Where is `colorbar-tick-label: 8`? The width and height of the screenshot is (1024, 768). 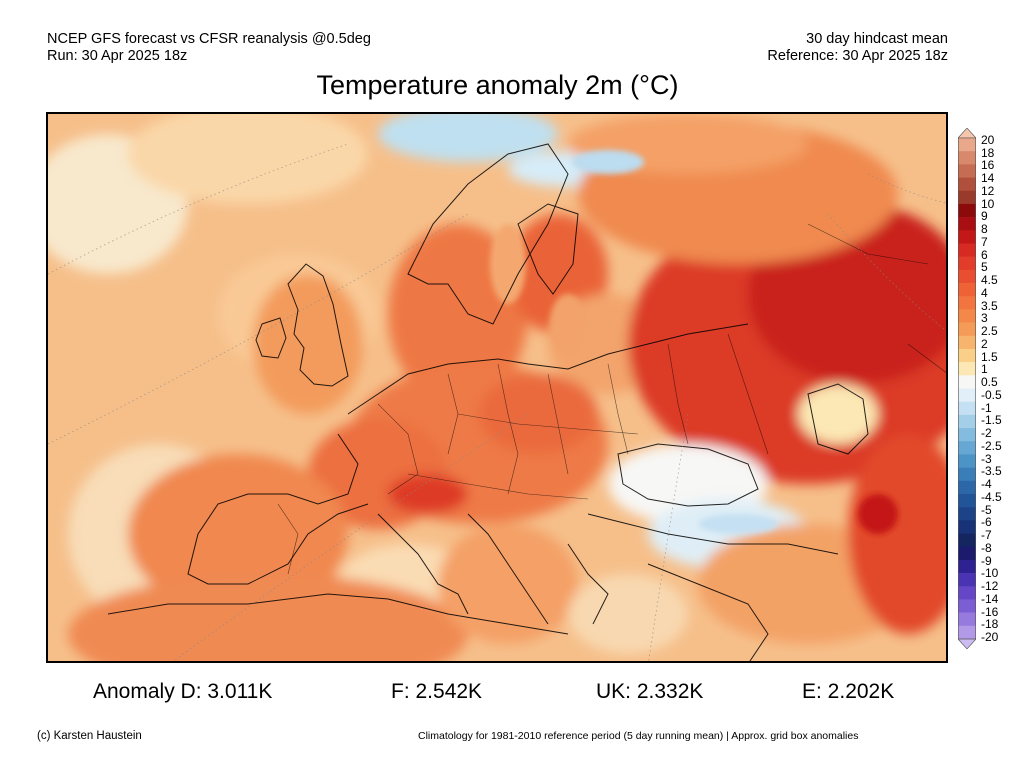 colorbar-tick-label: 8 is located at coordinates (984, 229).